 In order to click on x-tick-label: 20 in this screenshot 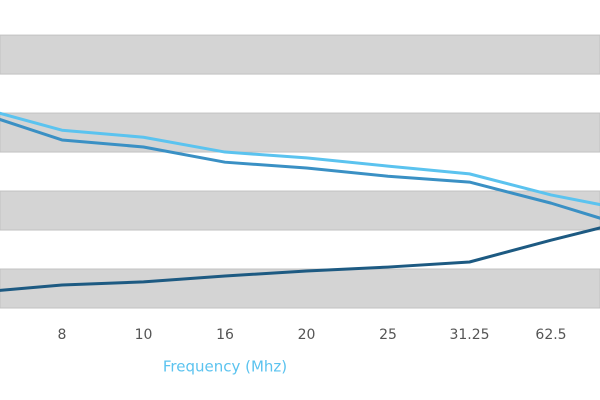, I will do `click(307, 335)`.